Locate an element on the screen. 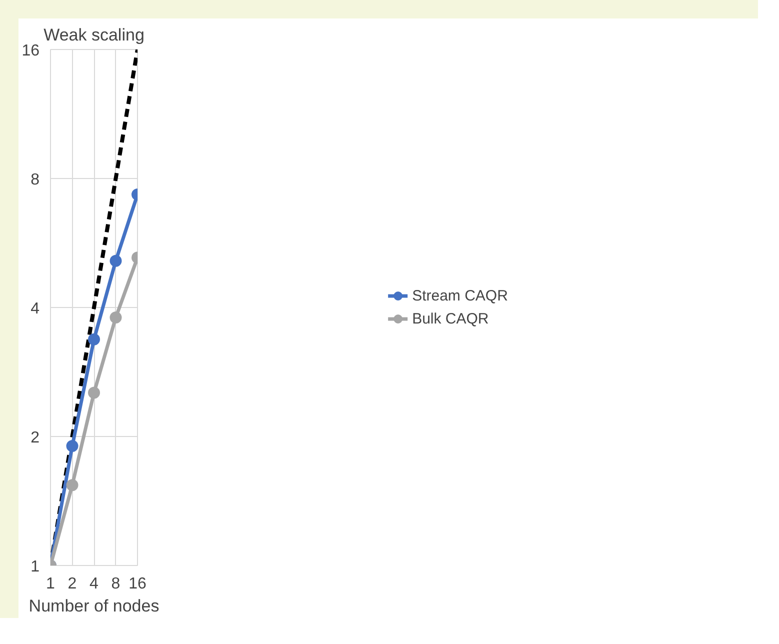 The width and height of the screenshot is (779, 644). y-tick-label: 2 is located at coordinates (35, 438).